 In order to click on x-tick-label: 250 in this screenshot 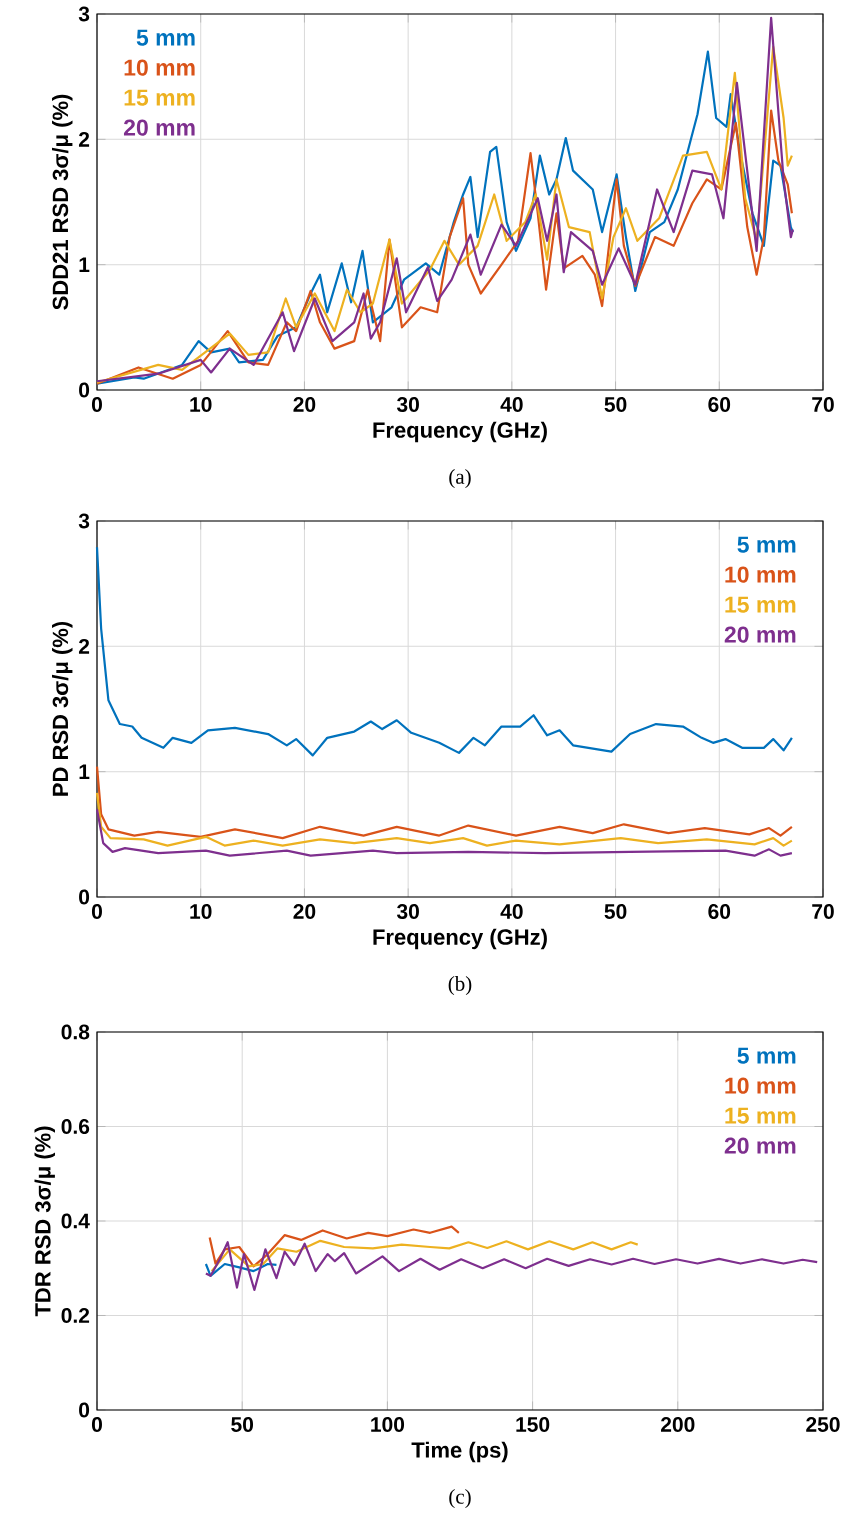, I will do `click(823, 1424)`.